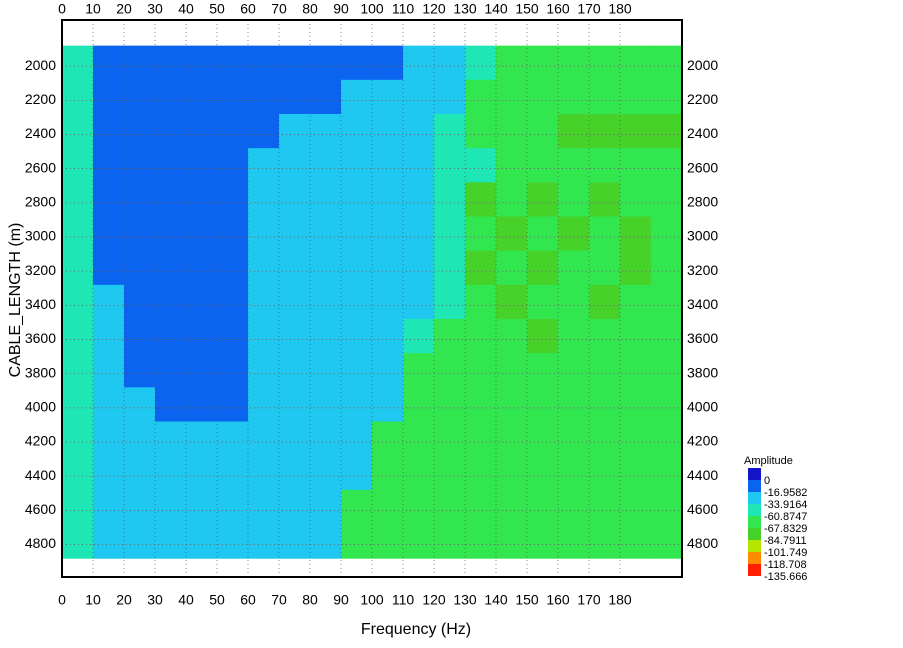 Image resolution: width=903 pixels, height=648 pixels. Describe the element at coordinates (155, 600) in the screenshot. I see `x-tick-label: 30` at that location.